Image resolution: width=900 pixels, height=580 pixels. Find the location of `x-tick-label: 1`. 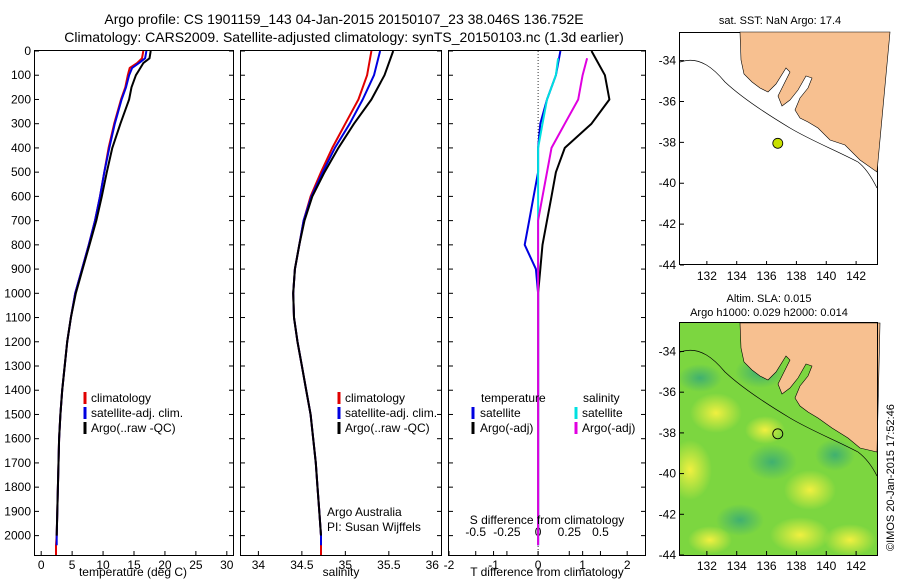

x-tick-label: 1 is located at coordinates (582, 565).